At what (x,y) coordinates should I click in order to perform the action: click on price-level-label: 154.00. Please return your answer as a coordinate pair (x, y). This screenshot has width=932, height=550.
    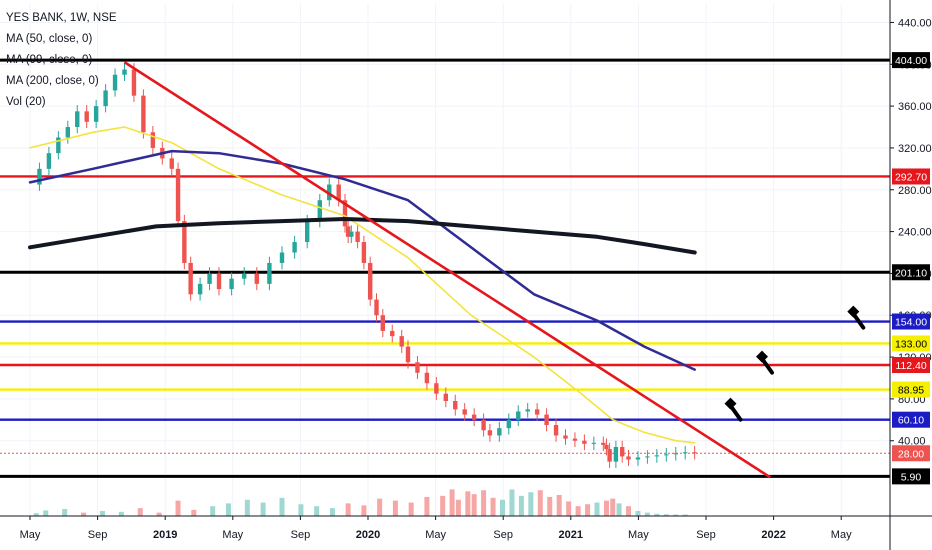
    Looking at the image, I should click on (911, 323).